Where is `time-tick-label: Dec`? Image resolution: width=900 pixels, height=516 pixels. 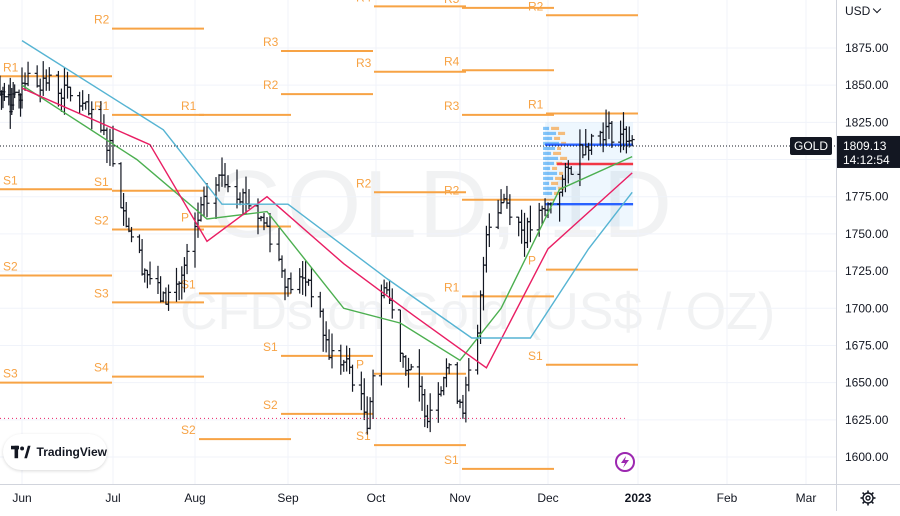
time-tick-label: Dec is located at coordinates (547, 498).